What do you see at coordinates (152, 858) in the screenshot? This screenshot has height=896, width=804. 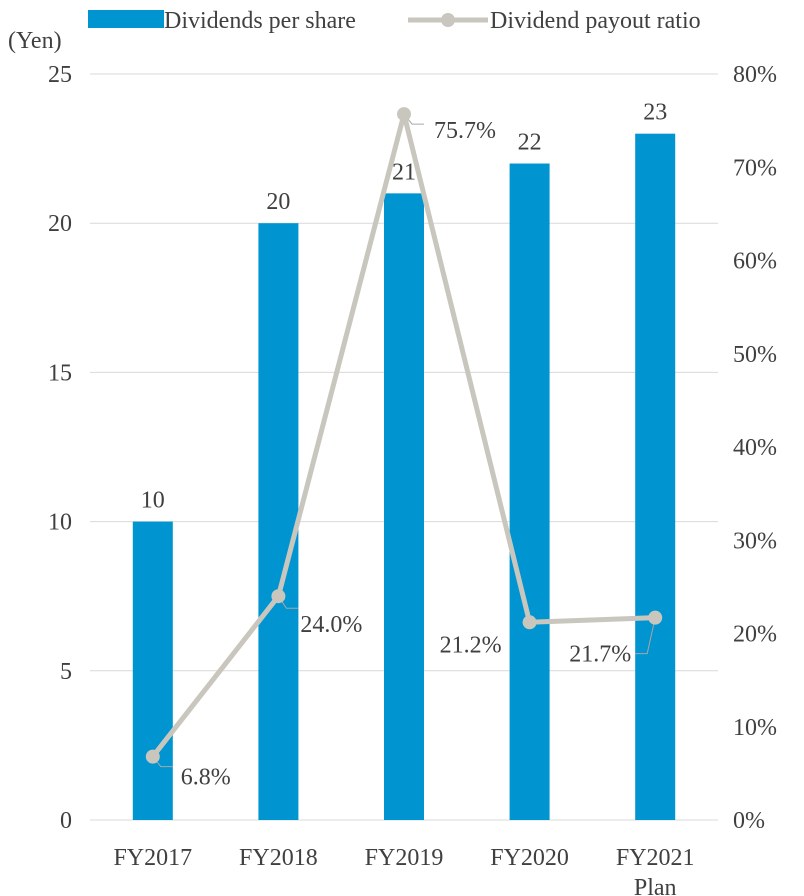 I see `x-tick-label: FY2017` at bounding box center [152, 858].